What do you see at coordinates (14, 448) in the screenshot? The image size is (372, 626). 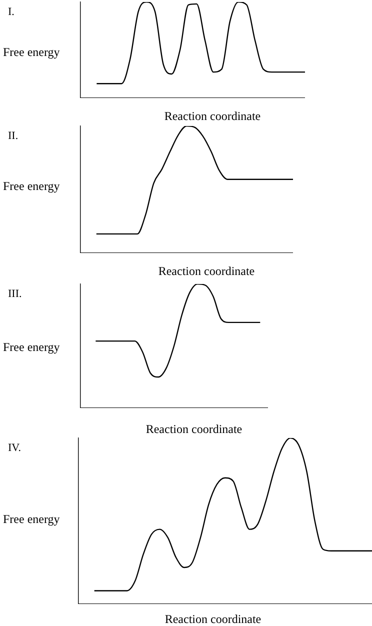 I see `chart-title: IV.` at bounding box center [14, 448].